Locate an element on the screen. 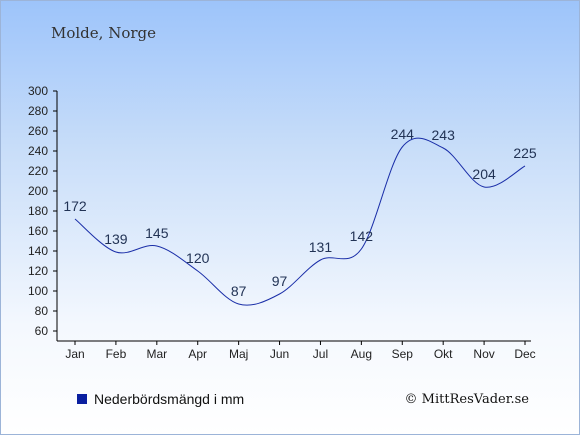 This screenshot has height=435, width=580. y-tick-label: 160 is located at coordinates (38, 231).